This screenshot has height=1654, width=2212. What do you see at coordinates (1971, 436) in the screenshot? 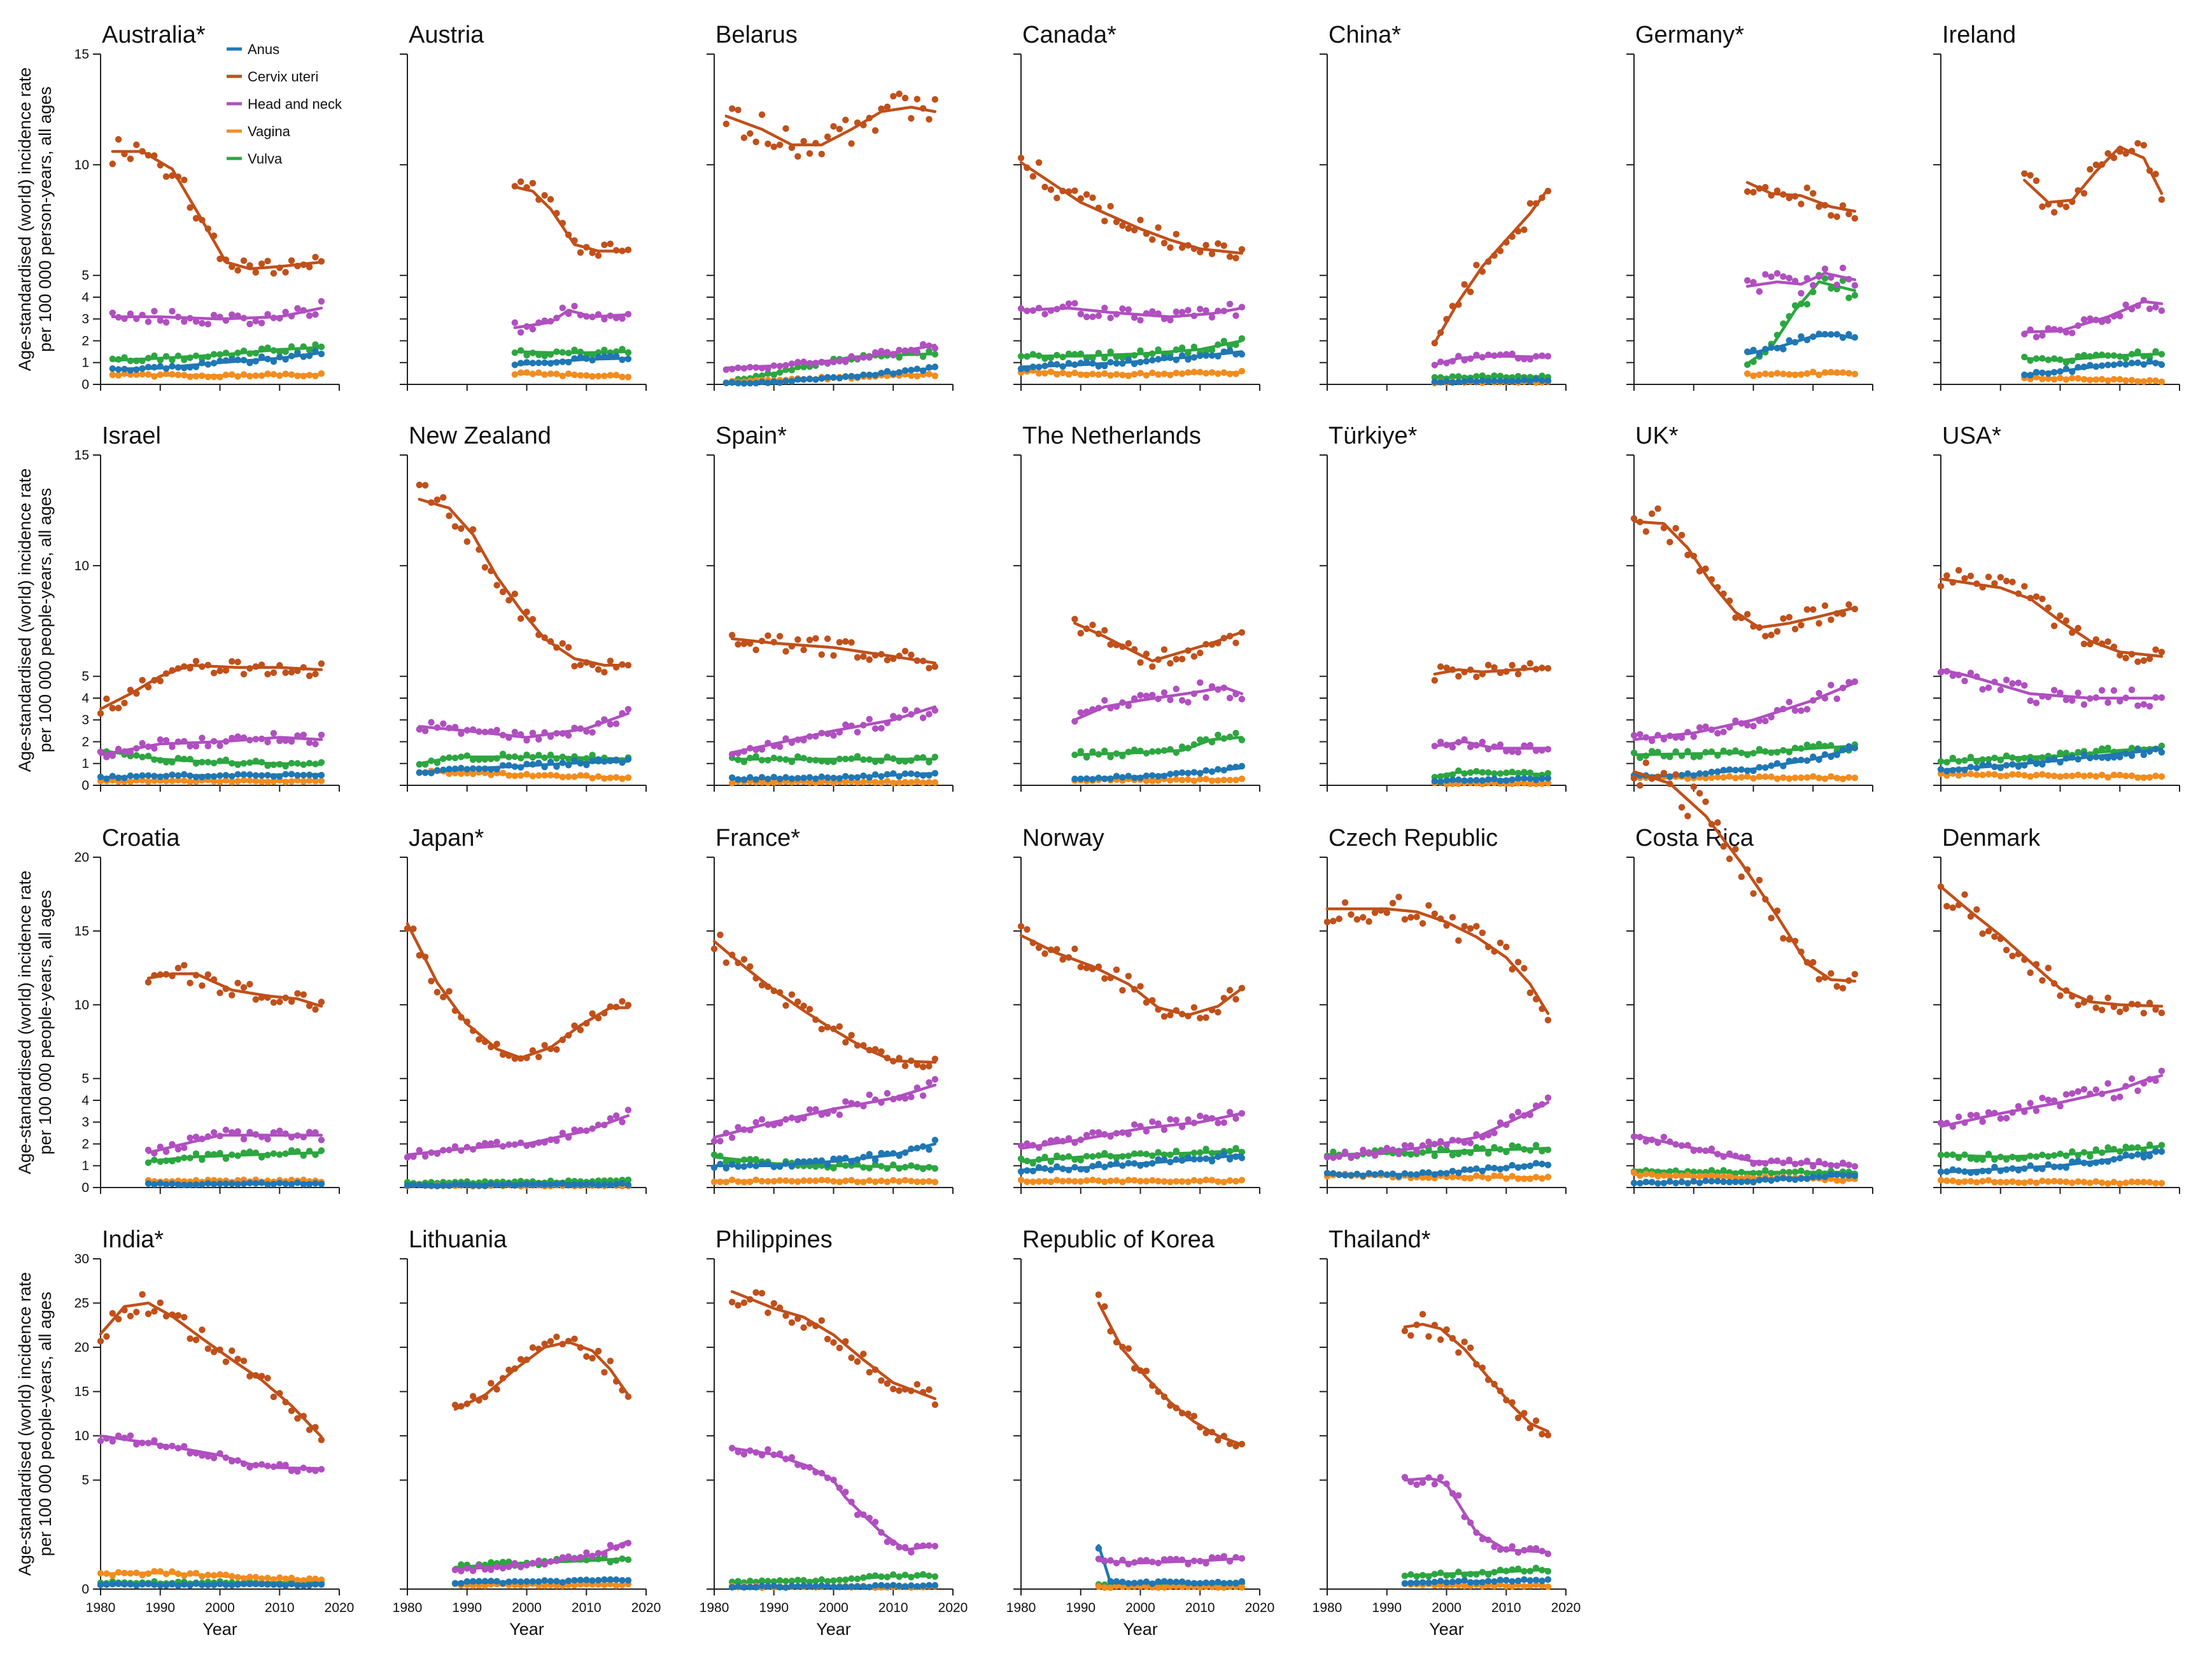
I see `panel-title: USA*` at bounding box center [1971, 436].